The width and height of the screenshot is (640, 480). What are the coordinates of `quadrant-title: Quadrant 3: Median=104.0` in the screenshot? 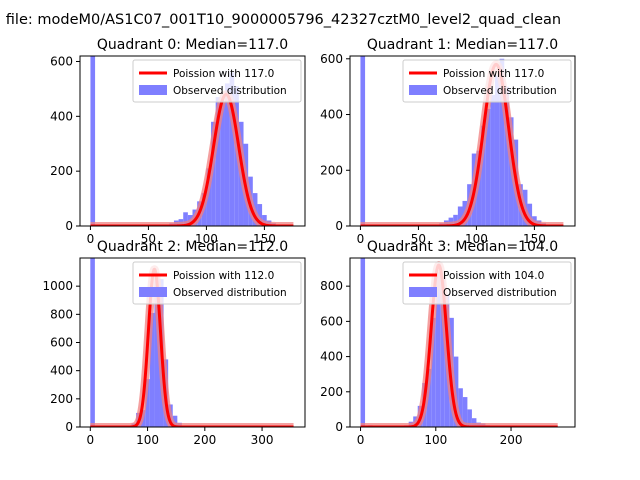 It's located at (462, 247).